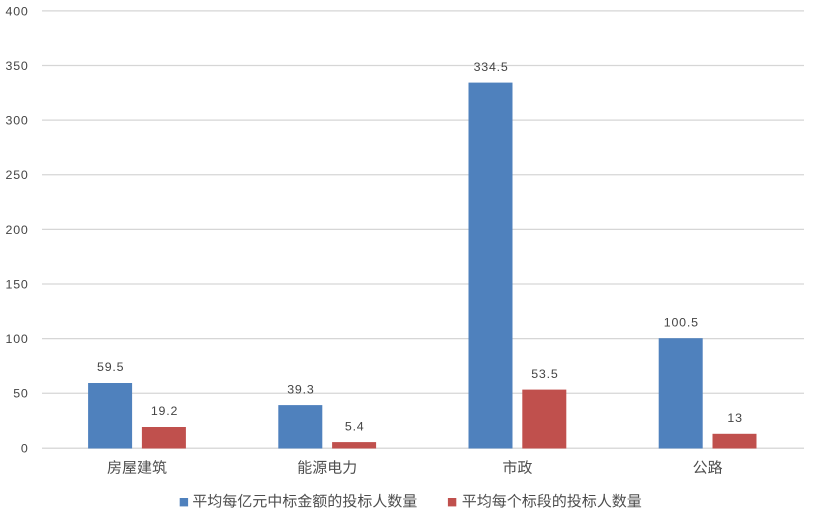 This screenshot has height=520, width=814. Describe the element at coordinates (25, 448) in the screenshot. I see `svg-text: 0` at that location.